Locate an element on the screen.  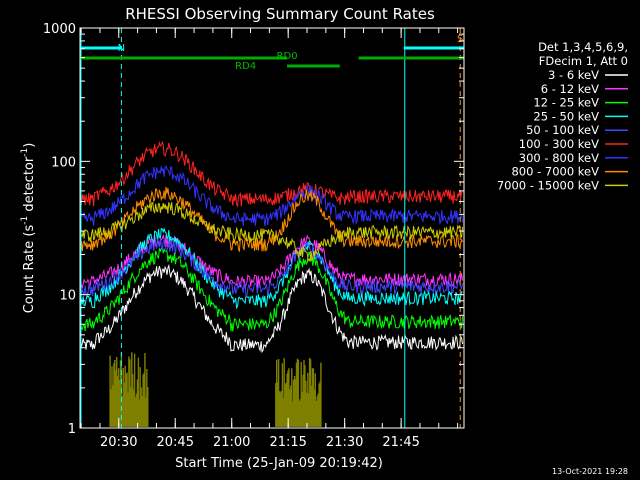
x-tick-label: 20:45 is located at coordinates (175, 442).